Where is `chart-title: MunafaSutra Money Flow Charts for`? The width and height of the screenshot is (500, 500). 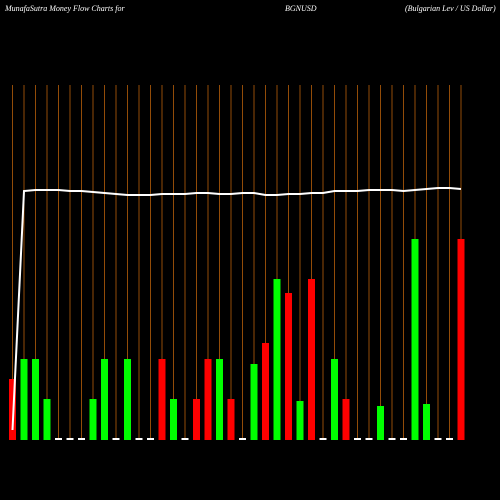
chart-title: MunafaSutra Money Flow Charts for is located at coordinates (64, 8).